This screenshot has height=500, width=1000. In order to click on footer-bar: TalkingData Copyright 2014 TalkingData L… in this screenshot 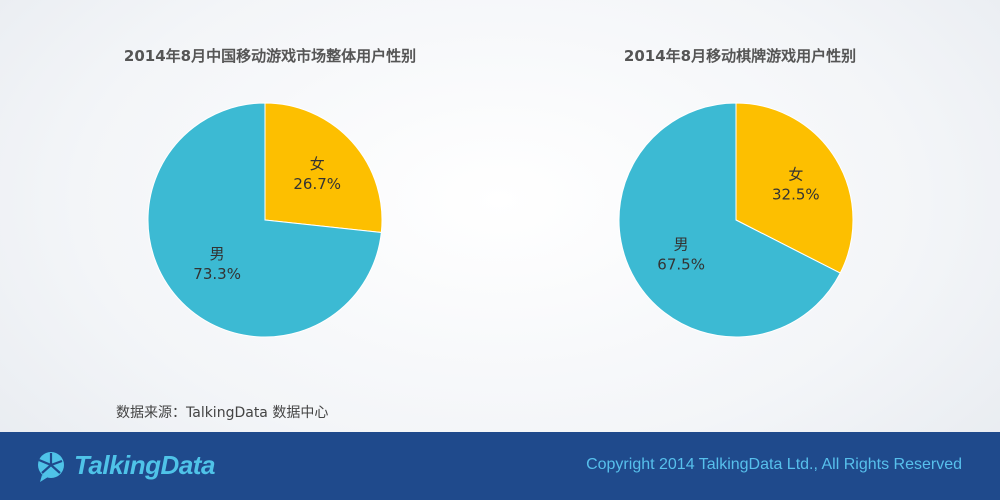, I will do `click(500, 466)`.